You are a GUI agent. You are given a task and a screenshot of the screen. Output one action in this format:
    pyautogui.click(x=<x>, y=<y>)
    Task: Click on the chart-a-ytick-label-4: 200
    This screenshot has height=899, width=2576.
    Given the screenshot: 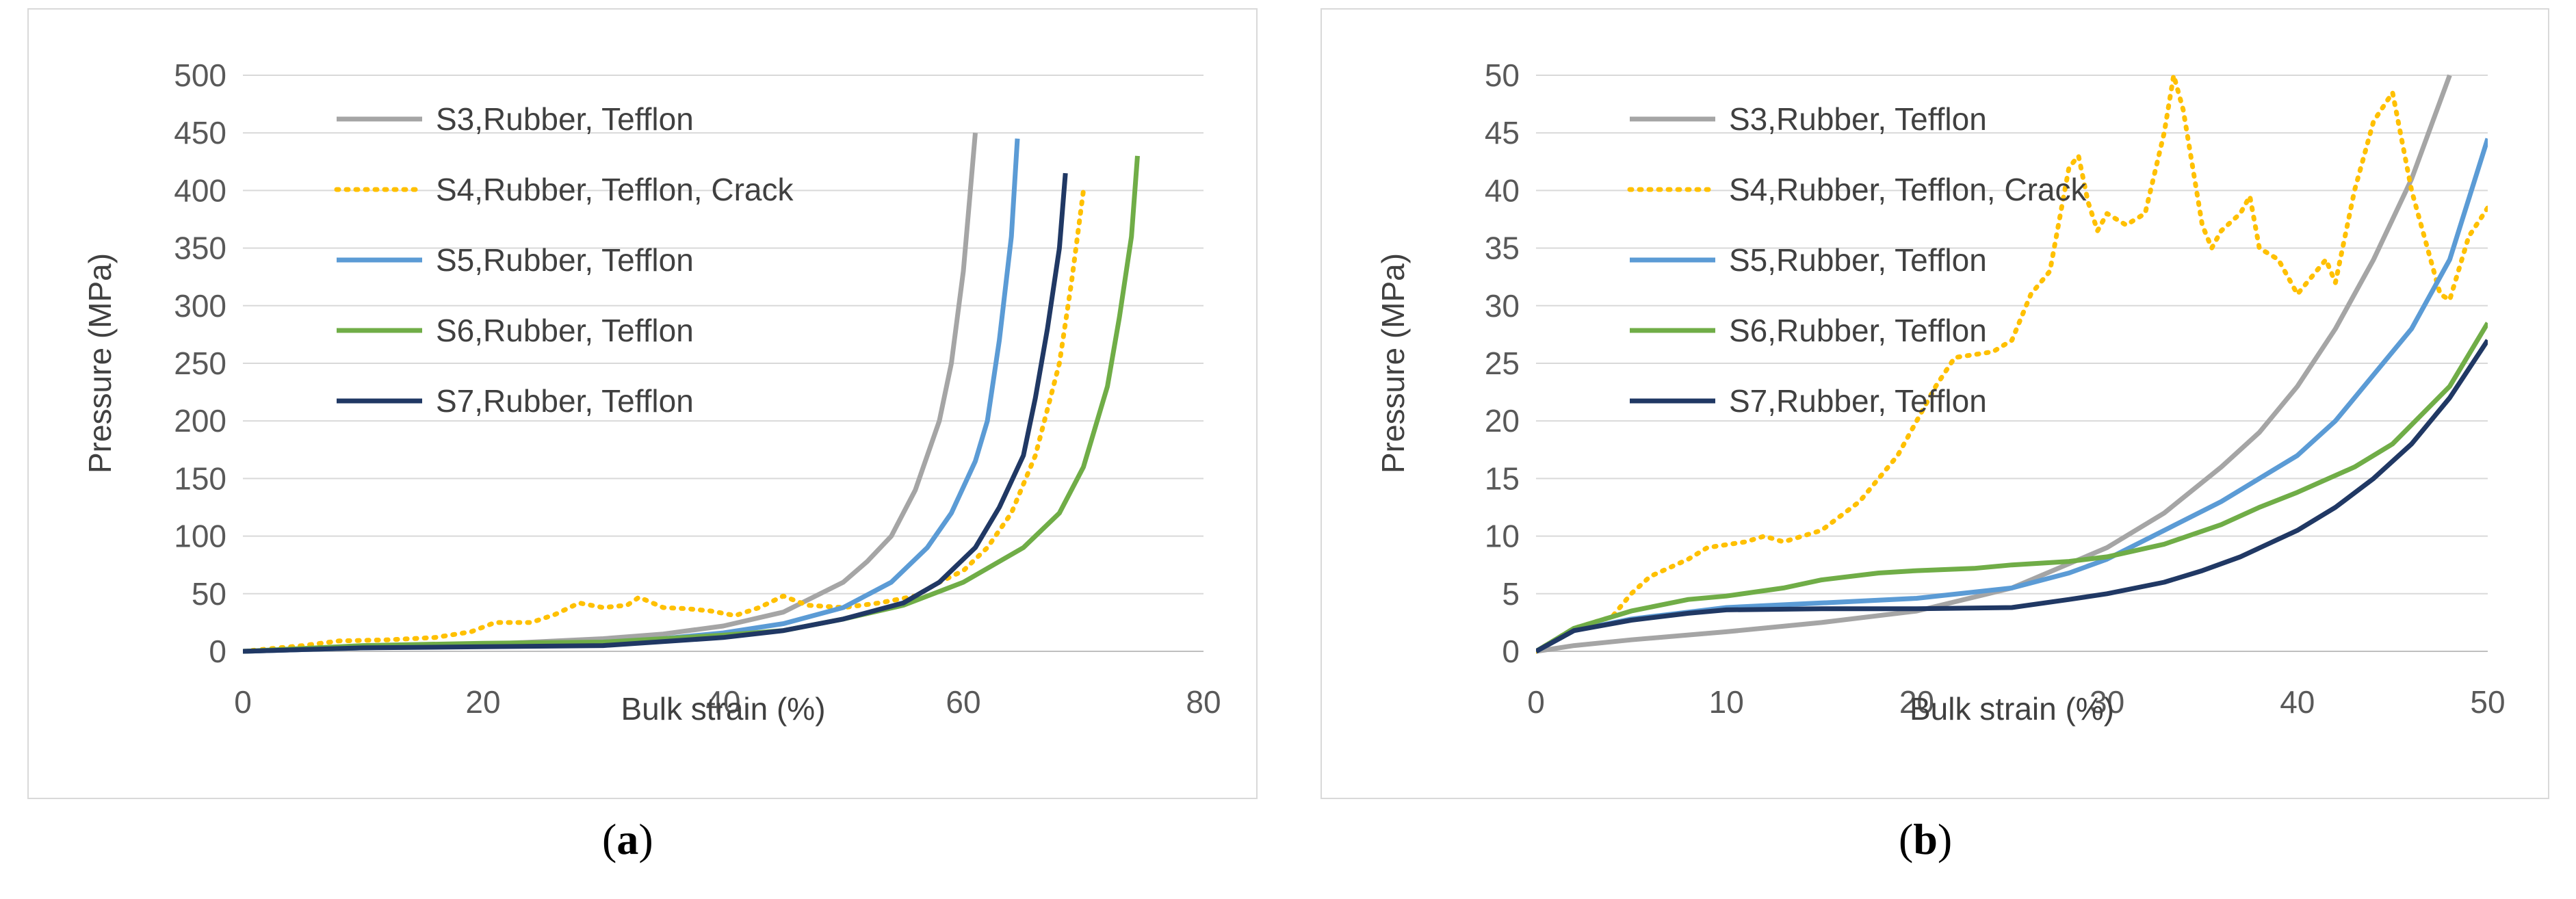 What is the action you would take?
    pyautogui.click(x=200, y=421)
    